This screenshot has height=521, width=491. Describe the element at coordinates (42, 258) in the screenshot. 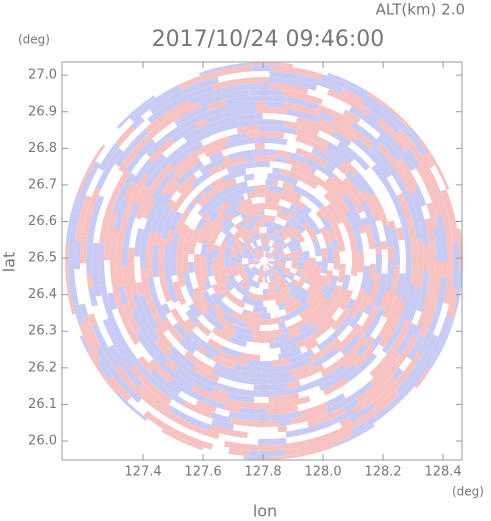

I see `y-tick-label: 26.5` at that location.